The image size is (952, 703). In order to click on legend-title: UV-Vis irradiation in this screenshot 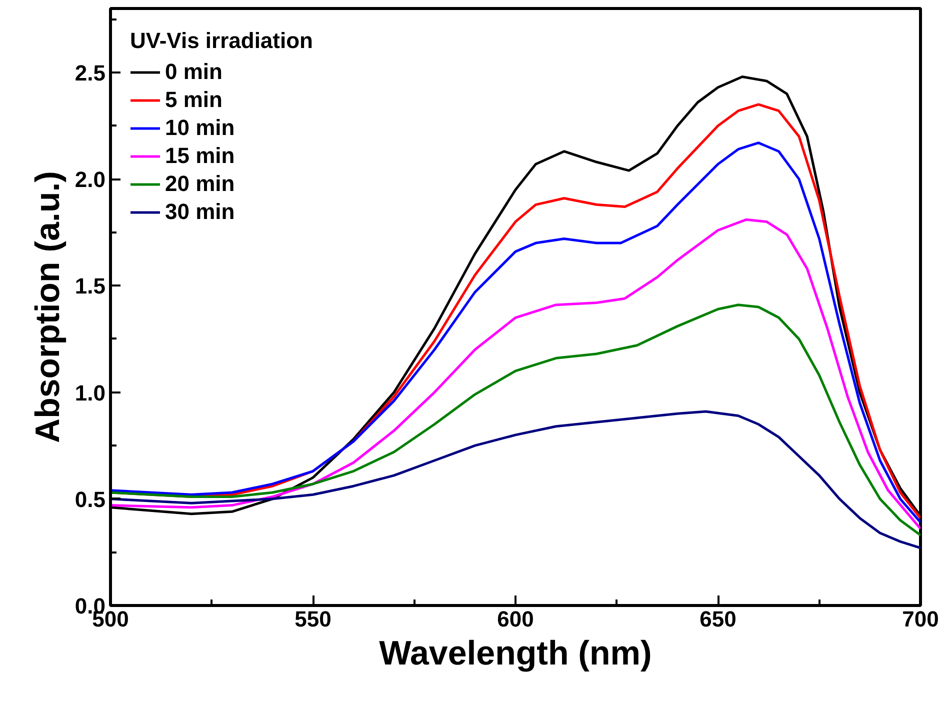, I will do `click(221, 41)`.